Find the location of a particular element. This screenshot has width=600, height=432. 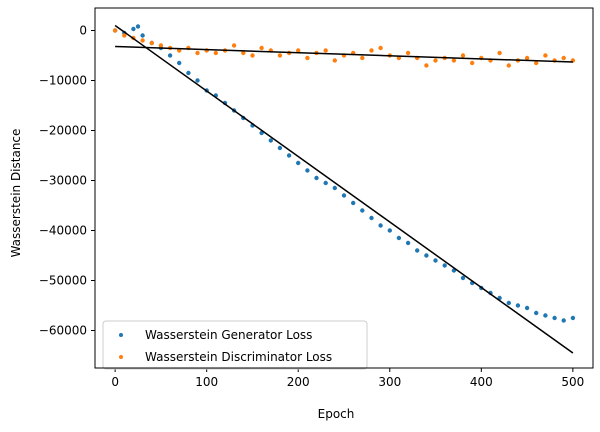

x-tick-label: 500 is located at coordinates (572, 382).